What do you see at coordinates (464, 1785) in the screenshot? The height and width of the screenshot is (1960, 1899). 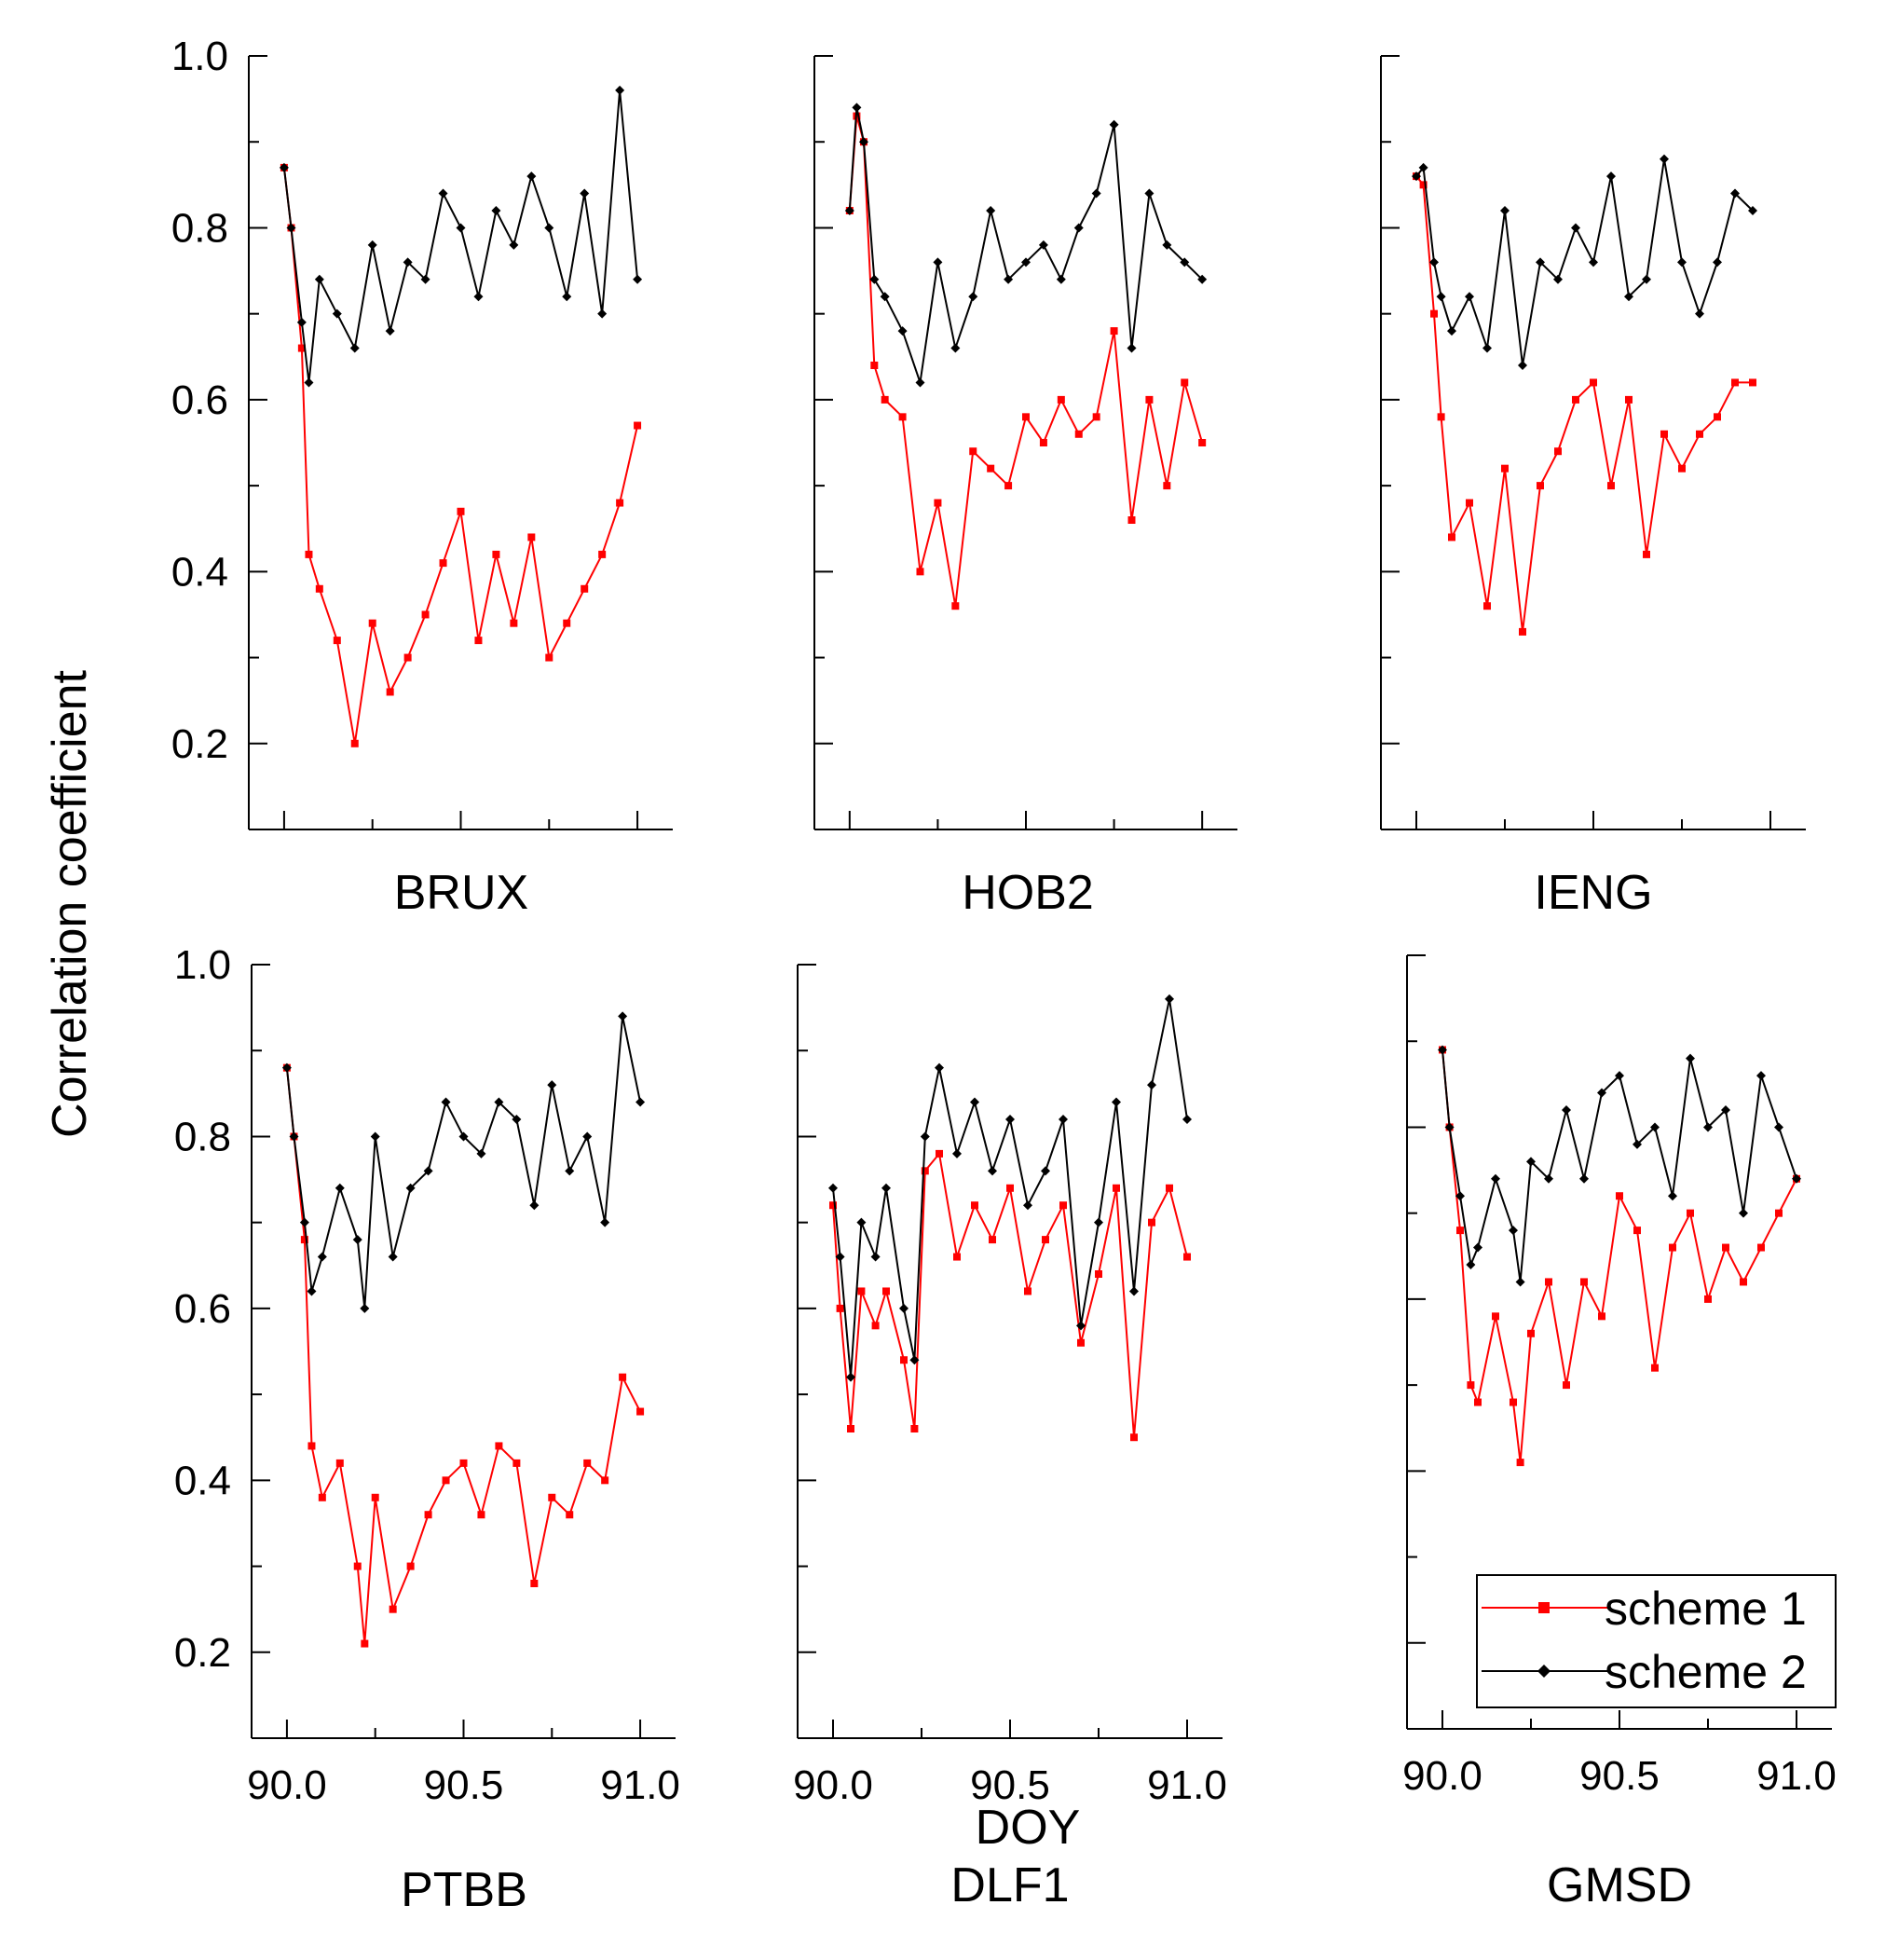 I see `x-tick-label: 90.5` at bounding box center [464, 1785].